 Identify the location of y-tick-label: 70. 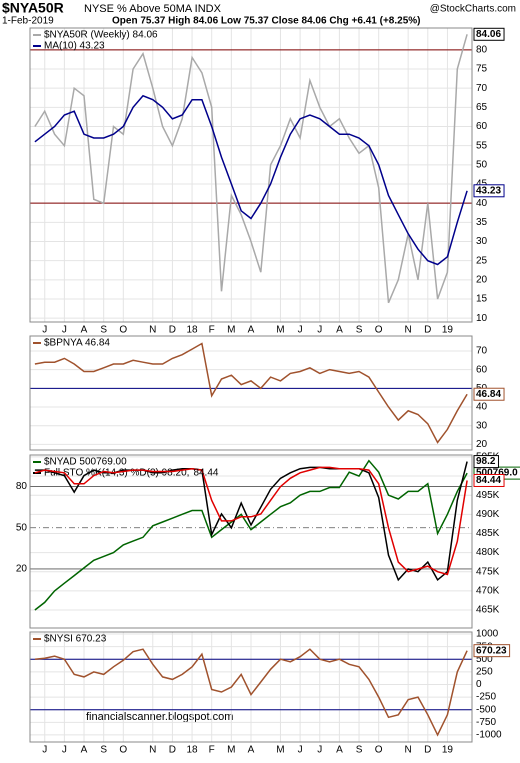
(482, 88).